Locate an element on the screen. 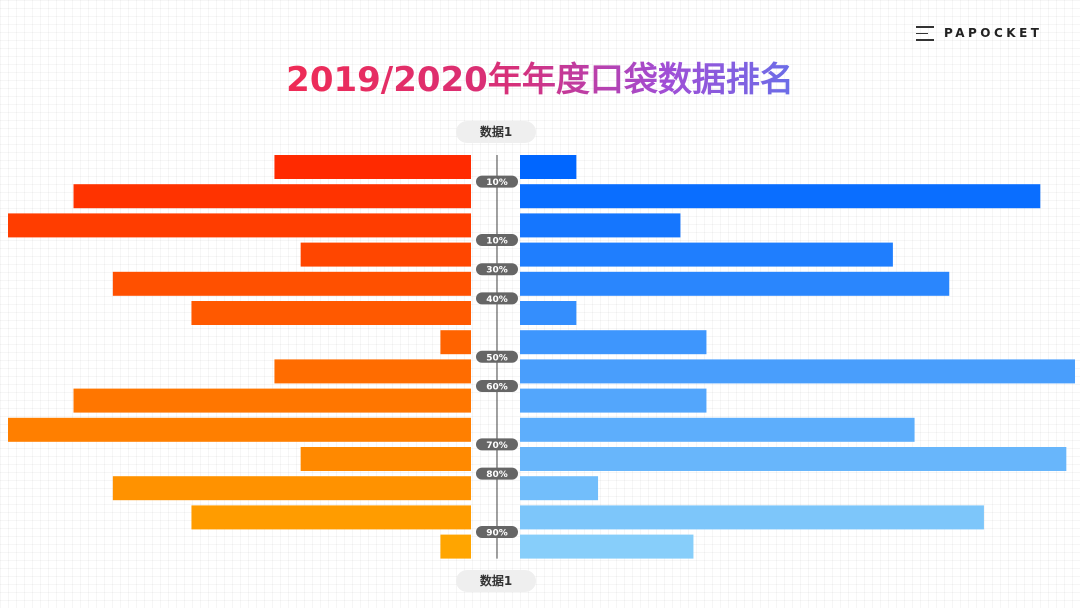 This screenshot has width=1080, height=608. percent-marker: 50% is located at coordinates (497, 356).